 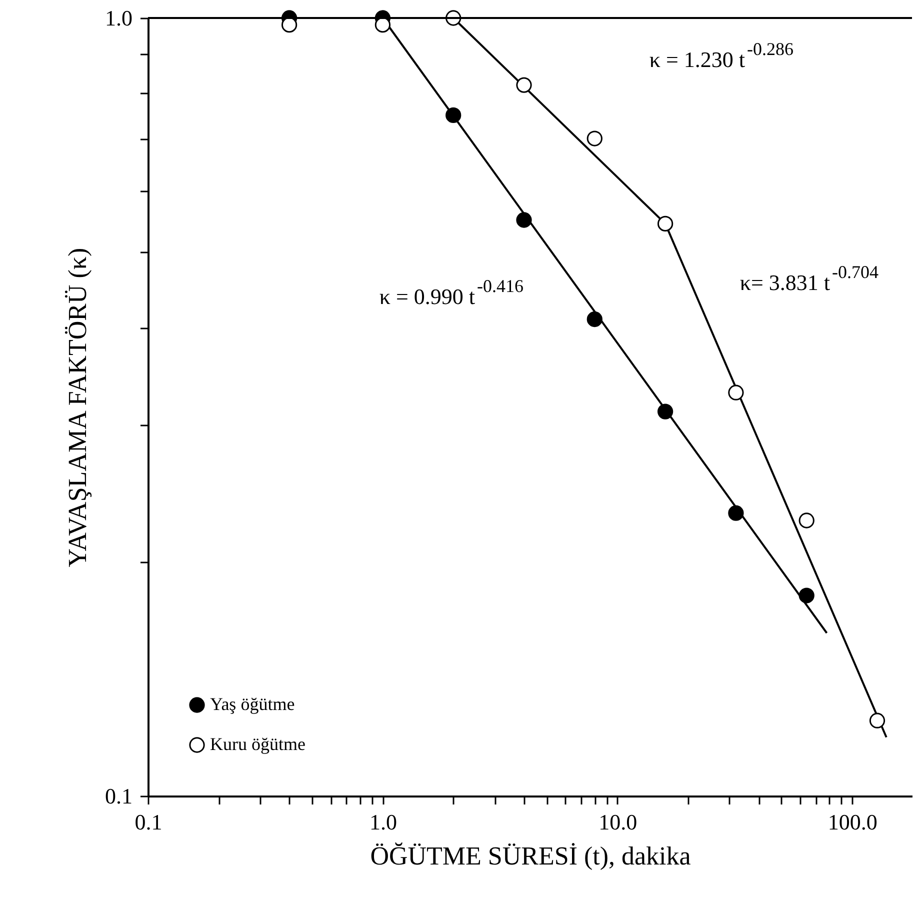 What do you see at coordinates (383, 822) in the screenshot?
I see `x-tick-label: 1.0` at bounding box center [383, 822].